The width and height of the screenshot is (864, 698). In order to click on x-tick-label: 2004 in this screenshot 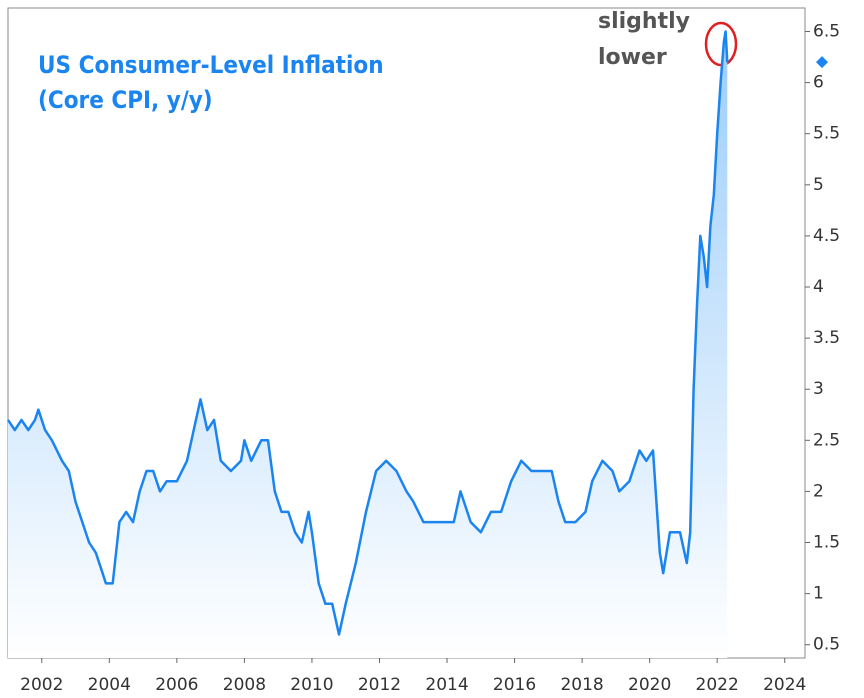, I will do `click(109, 685)`.